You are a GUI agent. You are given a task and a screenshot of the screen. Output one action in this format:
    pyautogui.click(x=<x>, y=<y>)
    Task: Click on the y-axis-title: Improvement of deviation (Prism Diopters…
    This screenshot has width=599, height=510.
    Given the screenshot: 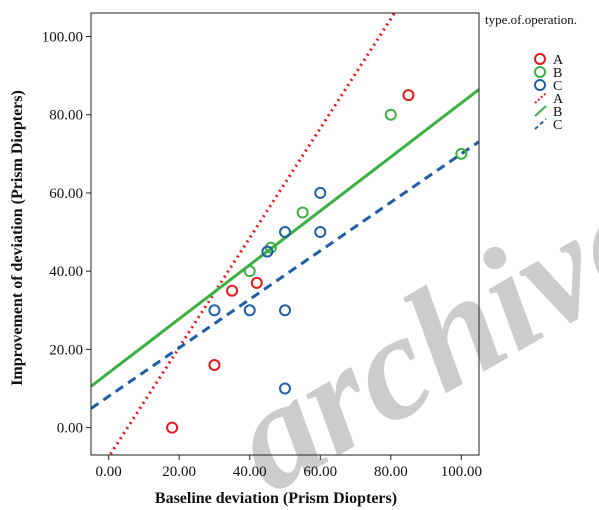 What is the action you would take?
    pyautogui.click(x=17, y=238)
    